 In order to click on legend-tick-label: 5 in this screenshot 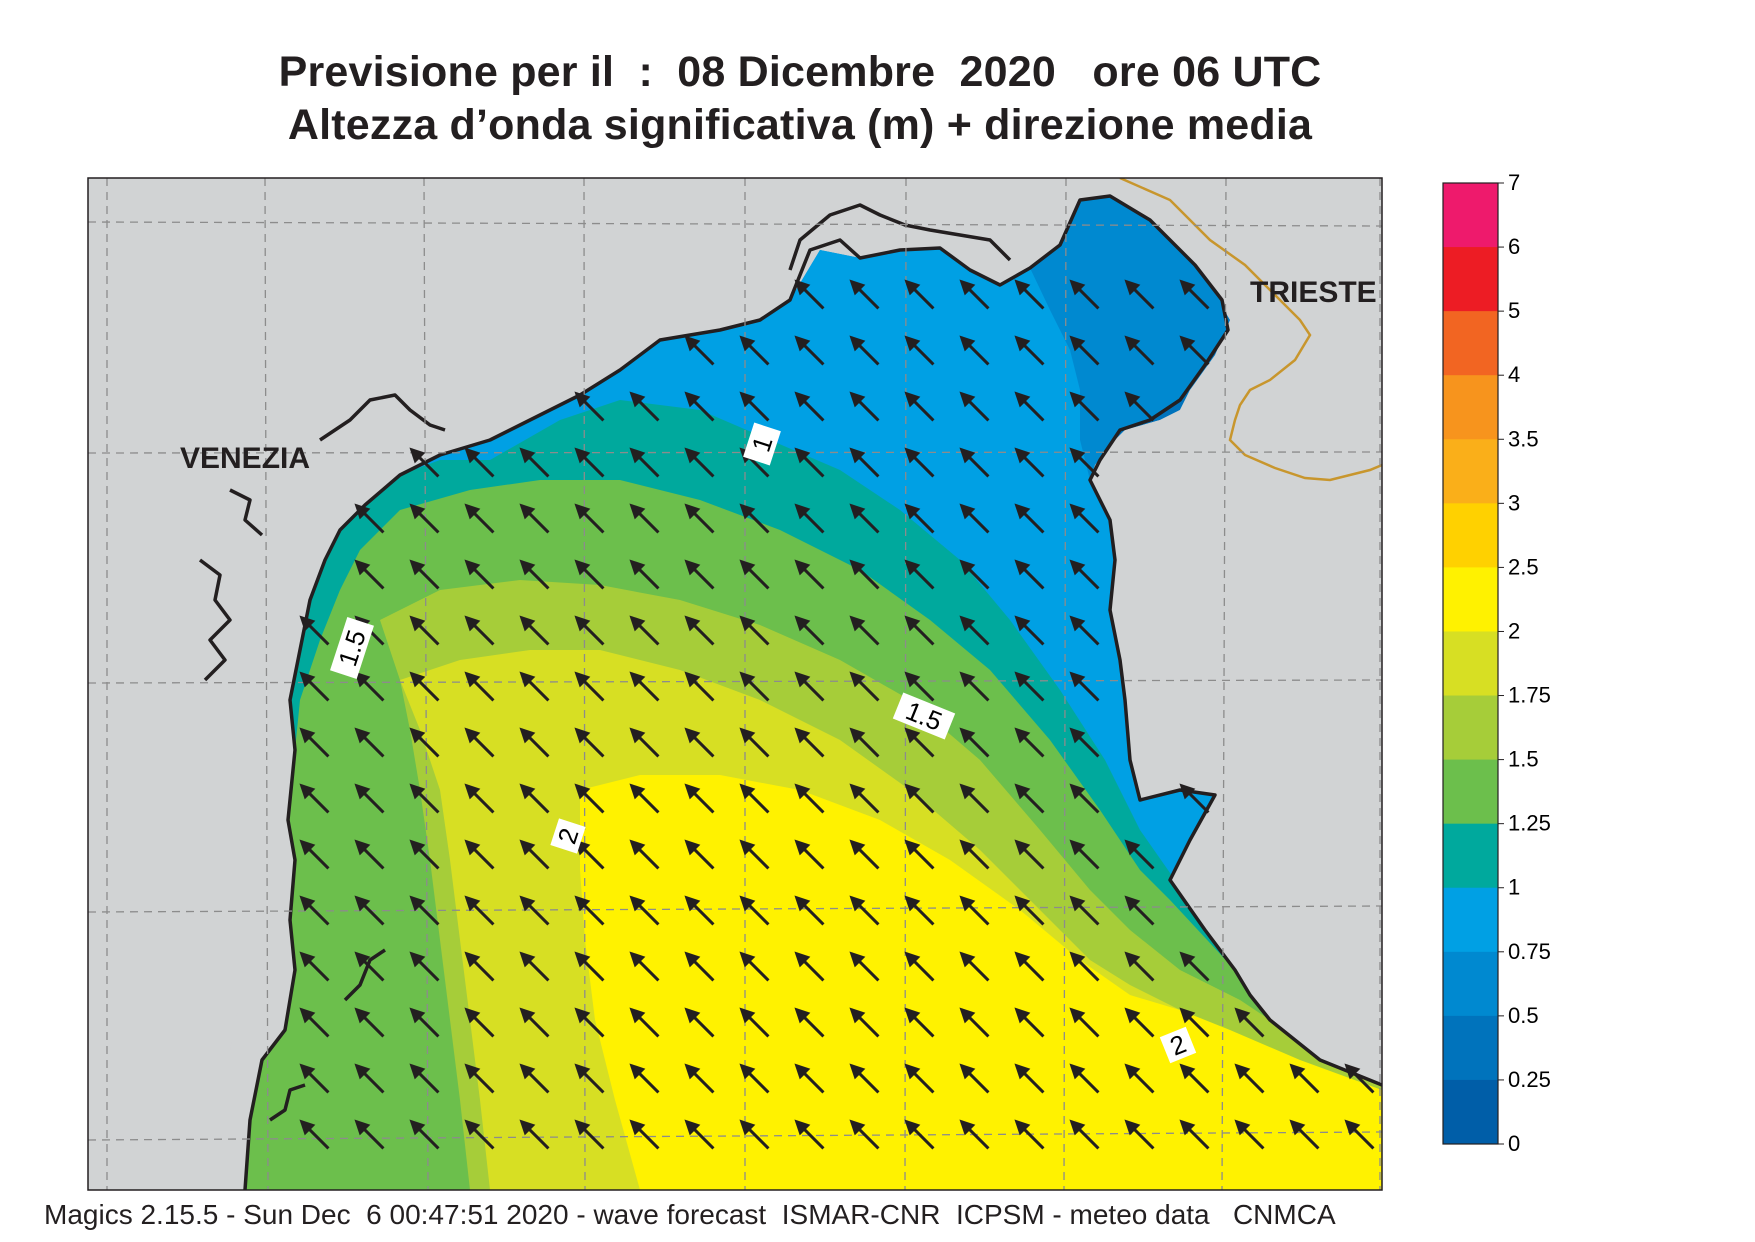, I will do `click(1514, 310)`.